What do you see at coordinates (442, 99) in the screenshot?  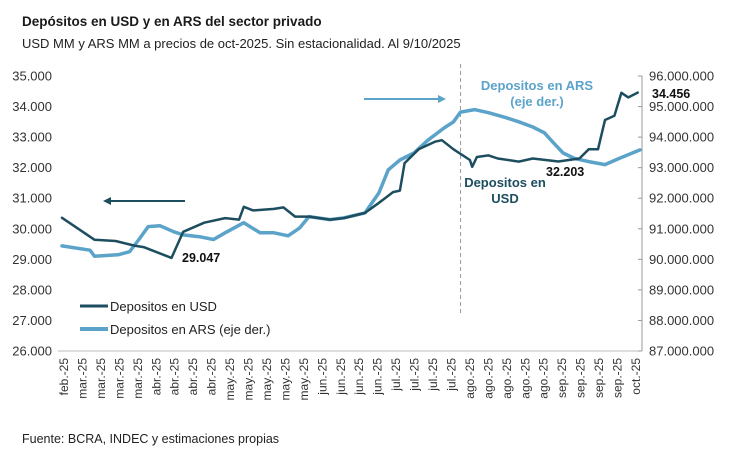 I see `right-arrow-head` at bounding box center [442, 99].